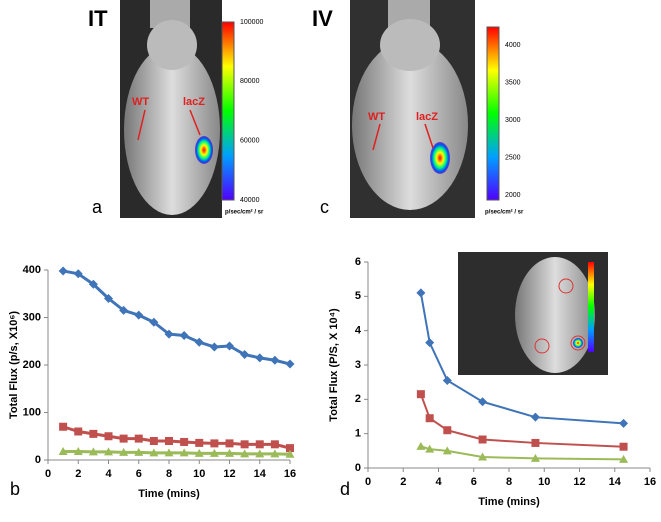  What do you see at coordinates (334, 365) in the screenshot?
I see `y-axis-label: Total Flux (P/S, X 10⁴)` at bounding box center [334, 365].